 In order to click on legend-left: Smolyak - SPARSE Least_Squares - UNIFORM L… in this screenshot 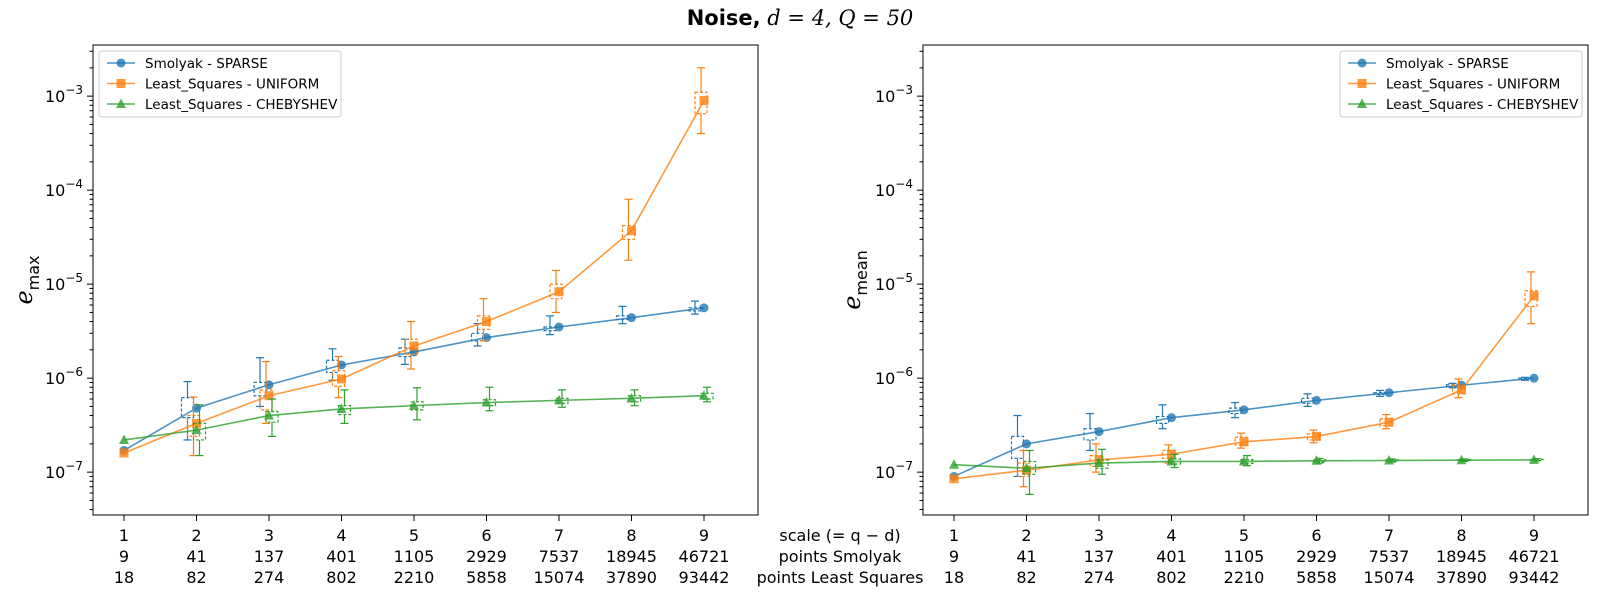, I will do `click(220, 84)`.